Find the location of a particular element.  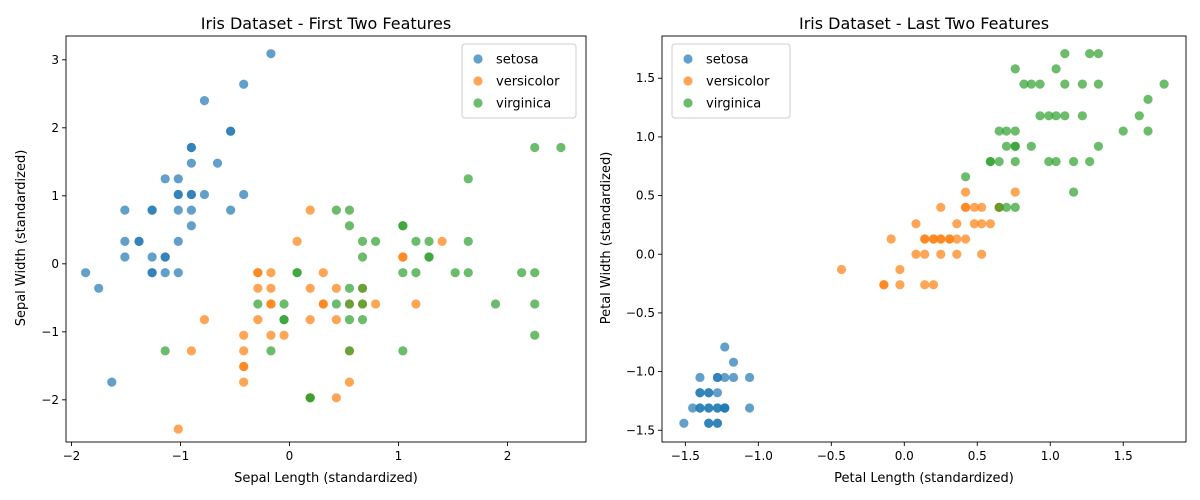

legend-label: setosa is located at coordinates (517, 60).